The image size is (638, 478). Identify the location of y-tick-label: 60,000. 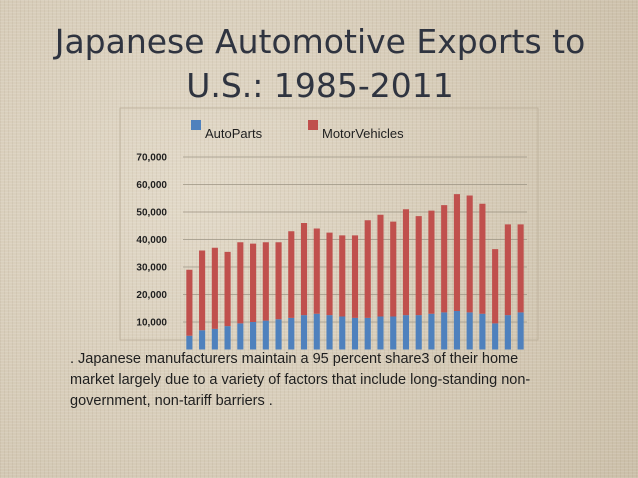
(151, 185).